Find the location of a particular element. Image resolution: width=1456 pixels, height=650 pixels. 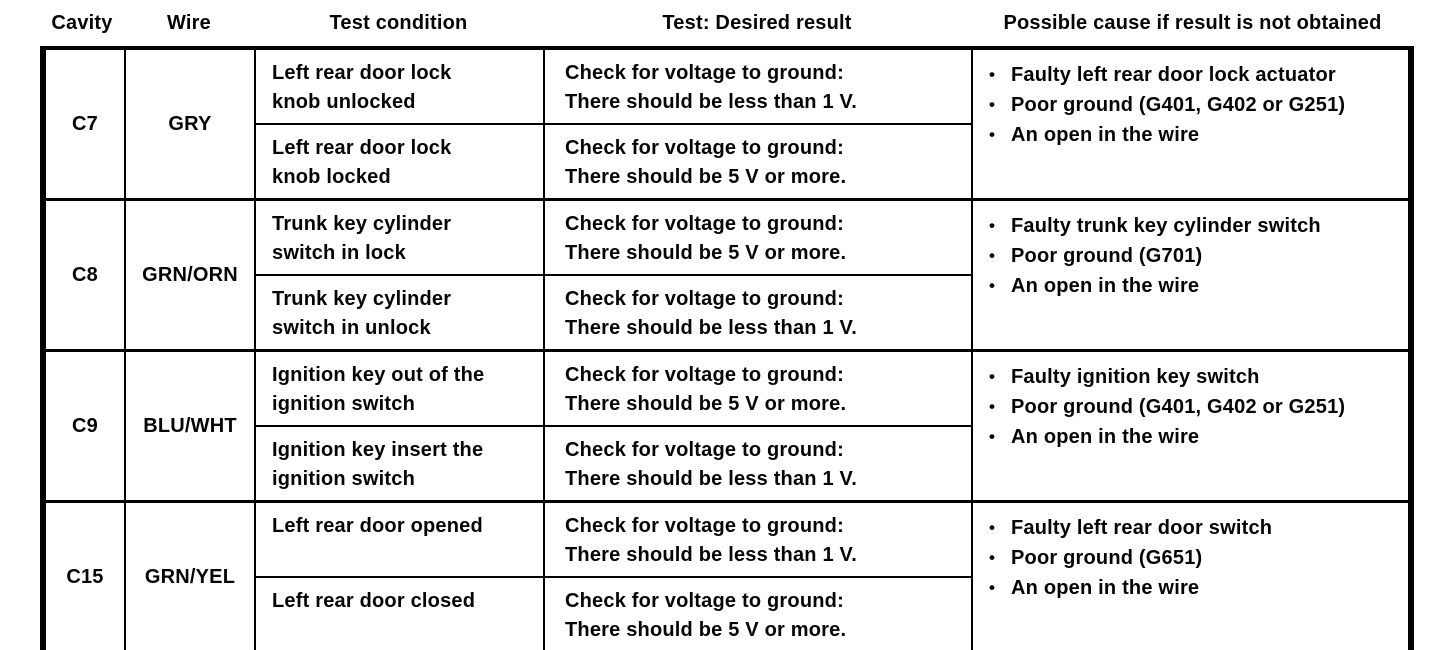

text-line: Left rear door opened is located at coordinates (377, 526).